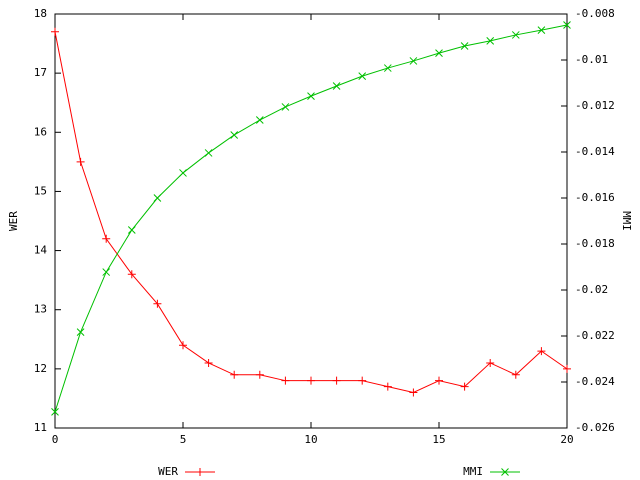  I want to click on y2-tick-label: -0.016, so click(595, 197).